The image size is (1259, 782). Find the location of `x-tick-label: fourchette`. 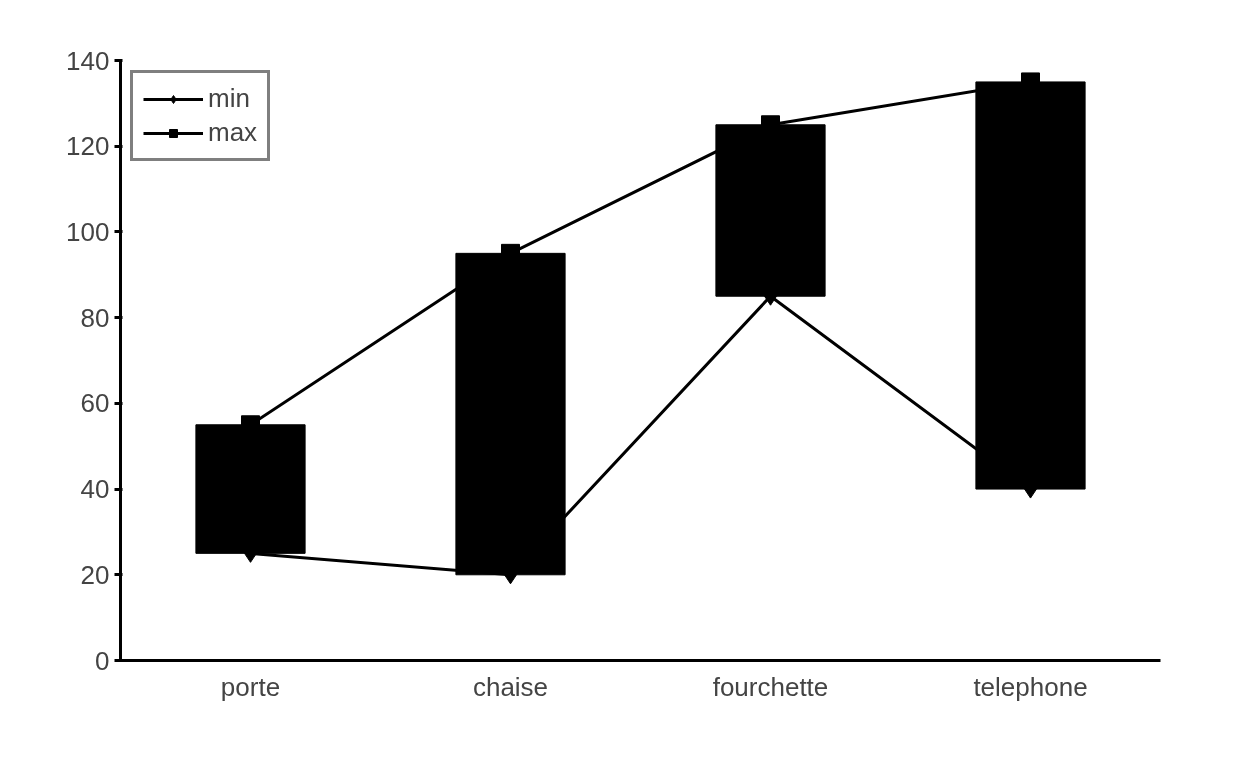

x-tick-label: fourchette is located at coordinates (770, 686).